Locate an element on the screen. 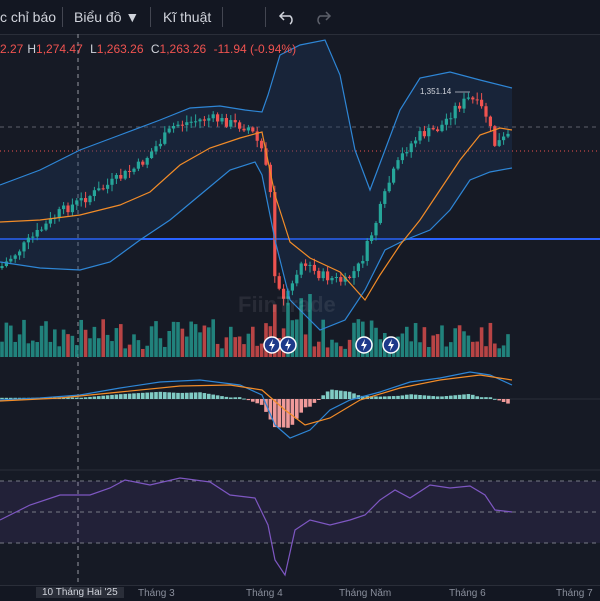 The image size is (600, 601). undo-icon is located at coordinates (288, 17).